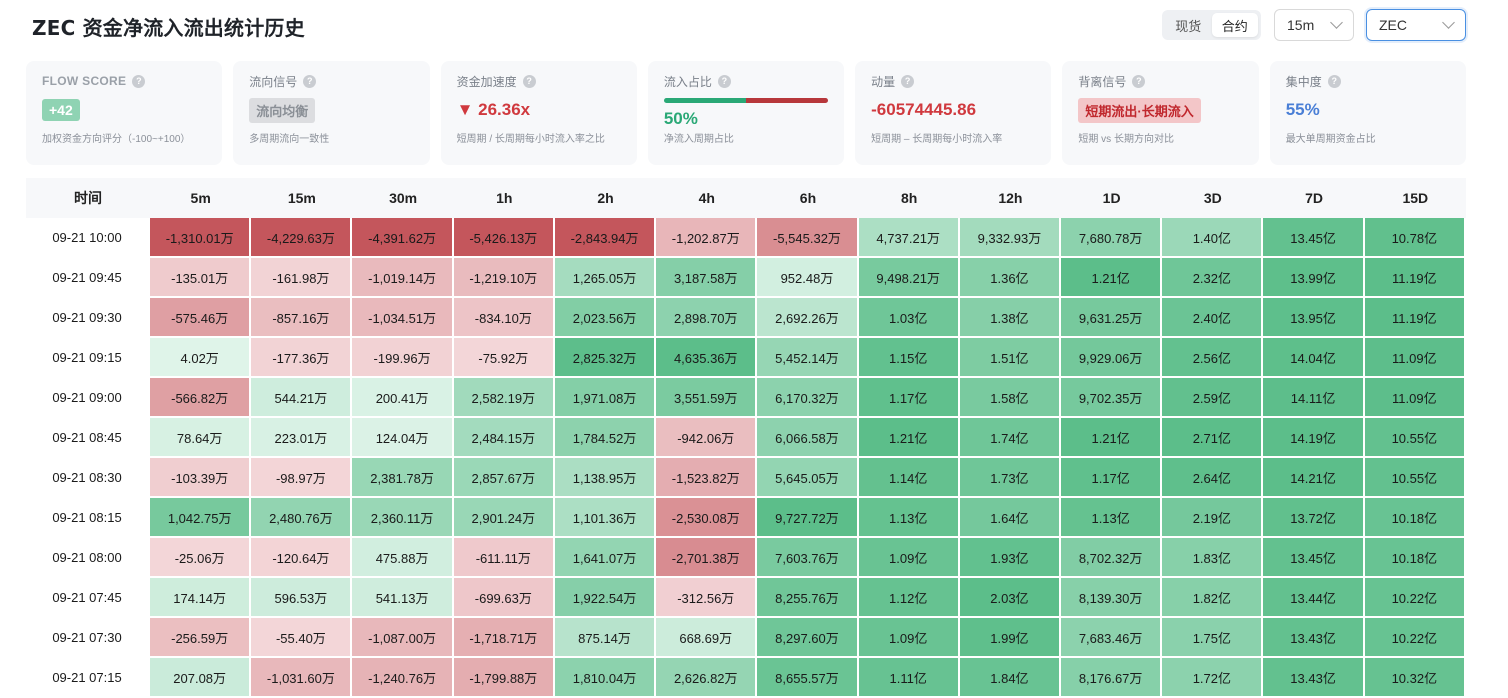  I want to click on card-subtitle: 短周期 / 长周期每小时流入率之比, so click(530, 139).